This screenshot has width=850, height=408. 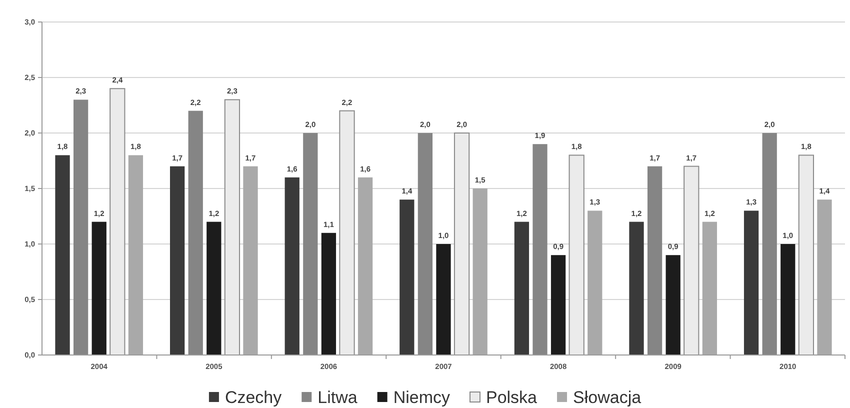 I want to click on legend-label: Czechy, so click(x=253, y=397).